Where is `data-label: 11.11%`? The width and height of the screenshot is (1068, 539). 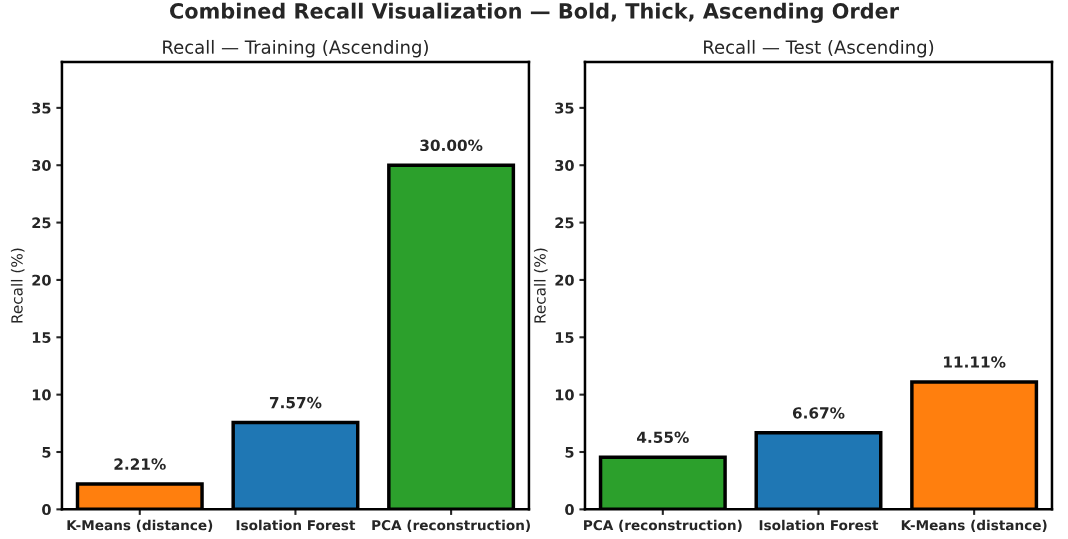
data-label: 11.11% is located at coordinates (975, 362).